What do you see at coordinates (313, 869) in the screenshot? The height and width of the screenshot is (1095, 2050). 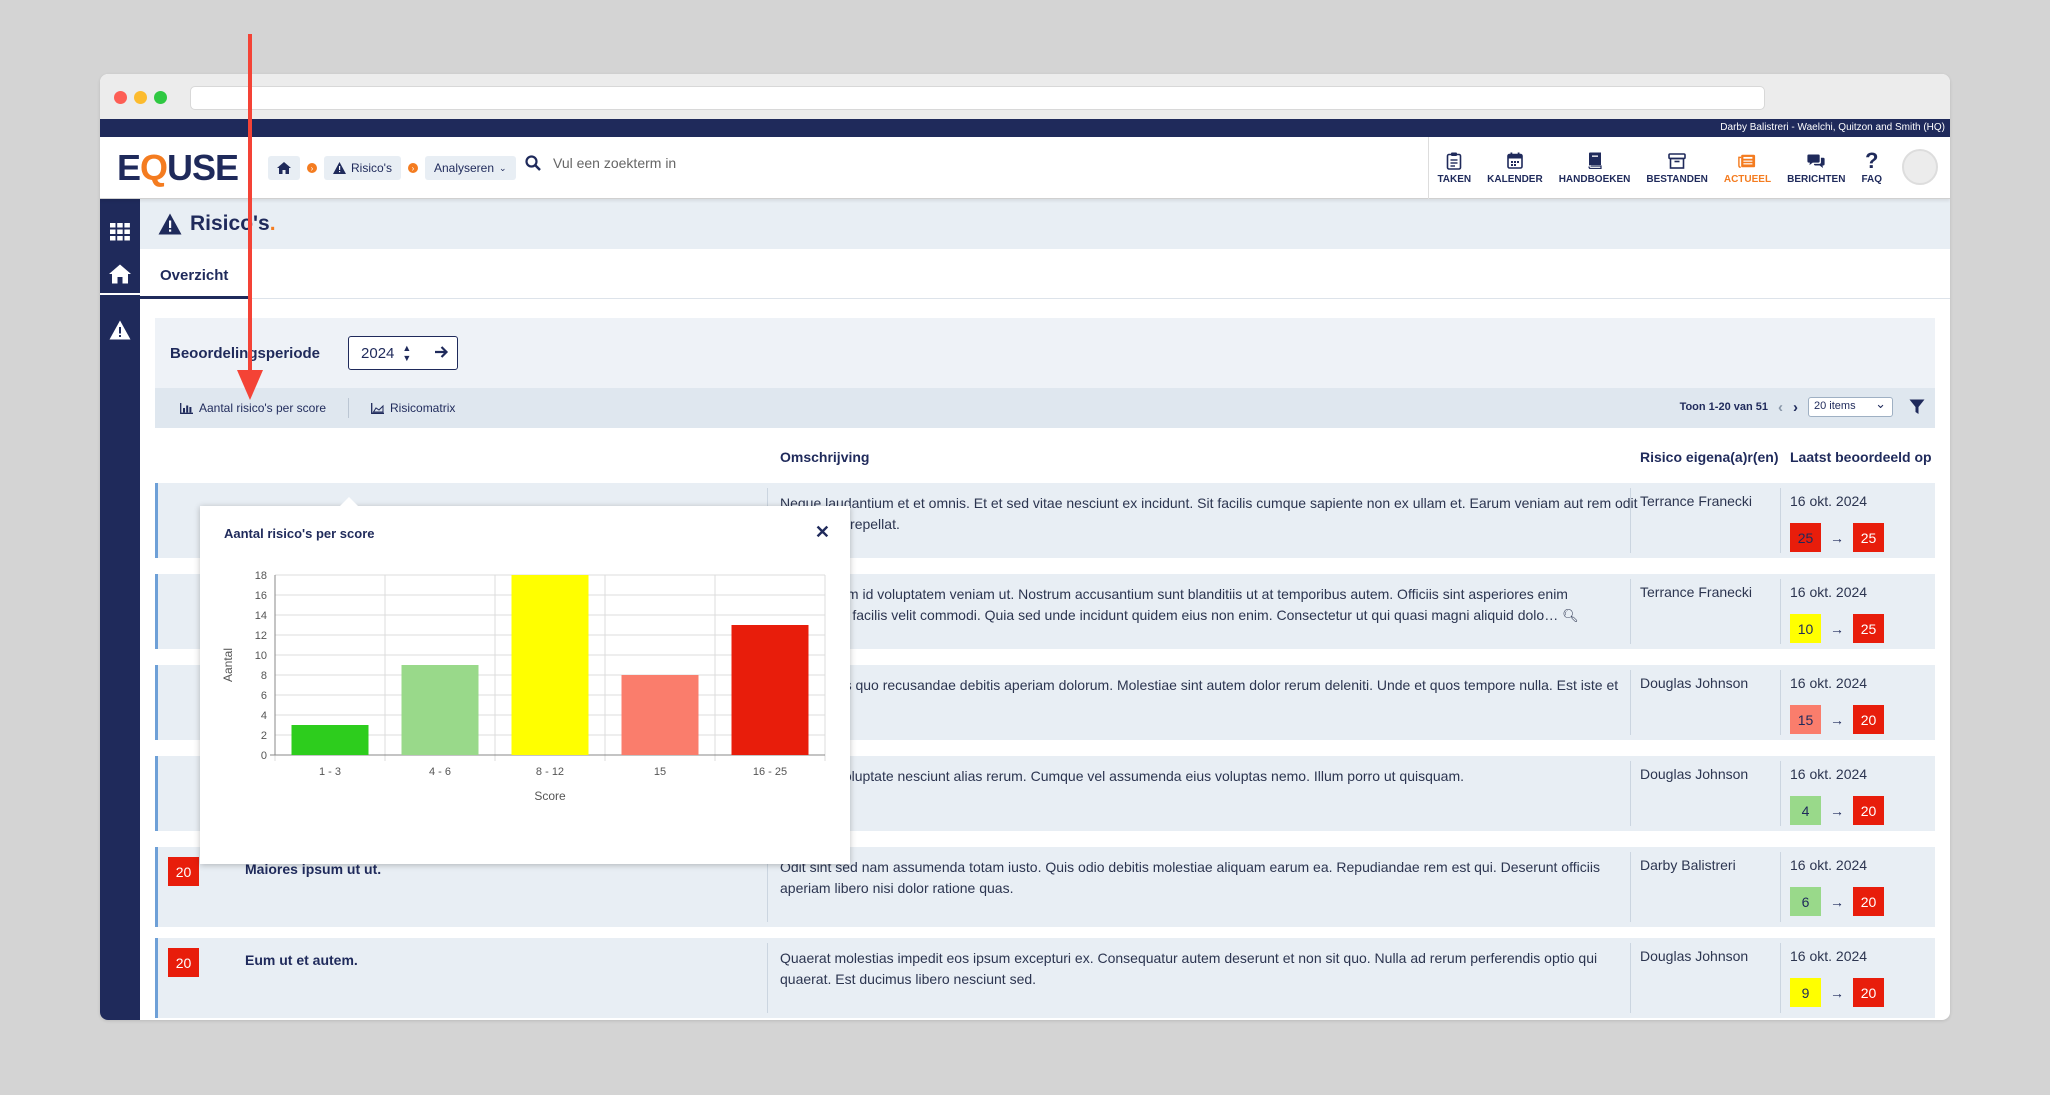 I see `risk-title: Maiores ipsum ut ut.` at bounding box center [313, 869].